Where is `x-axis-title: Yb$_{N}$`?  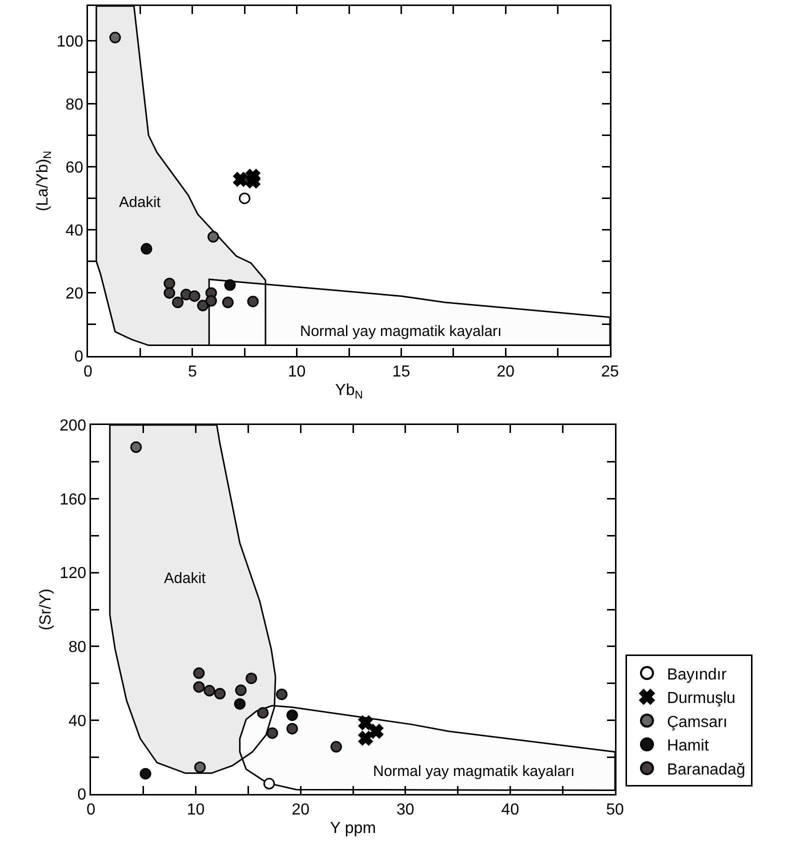
x-axis-title: Yb$_{N}$ is located at coordinates (349, 392).